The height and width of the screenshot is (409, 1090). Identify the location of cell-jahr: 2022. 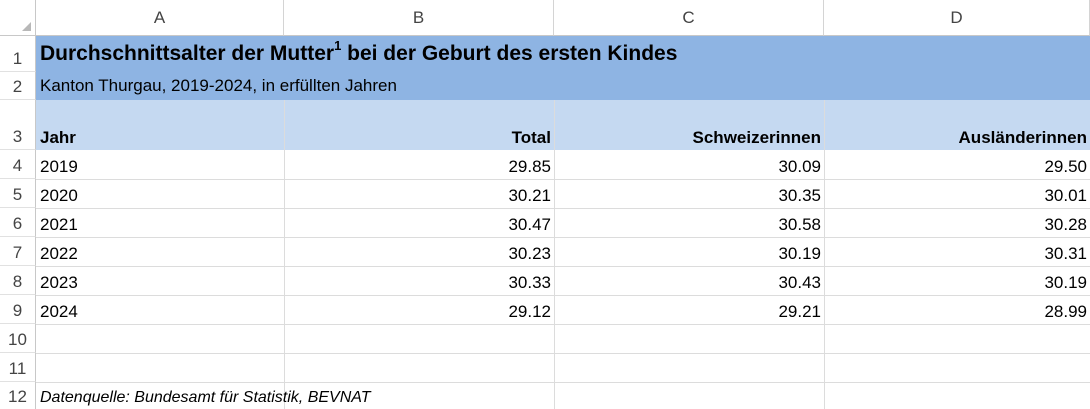
(59, 253).